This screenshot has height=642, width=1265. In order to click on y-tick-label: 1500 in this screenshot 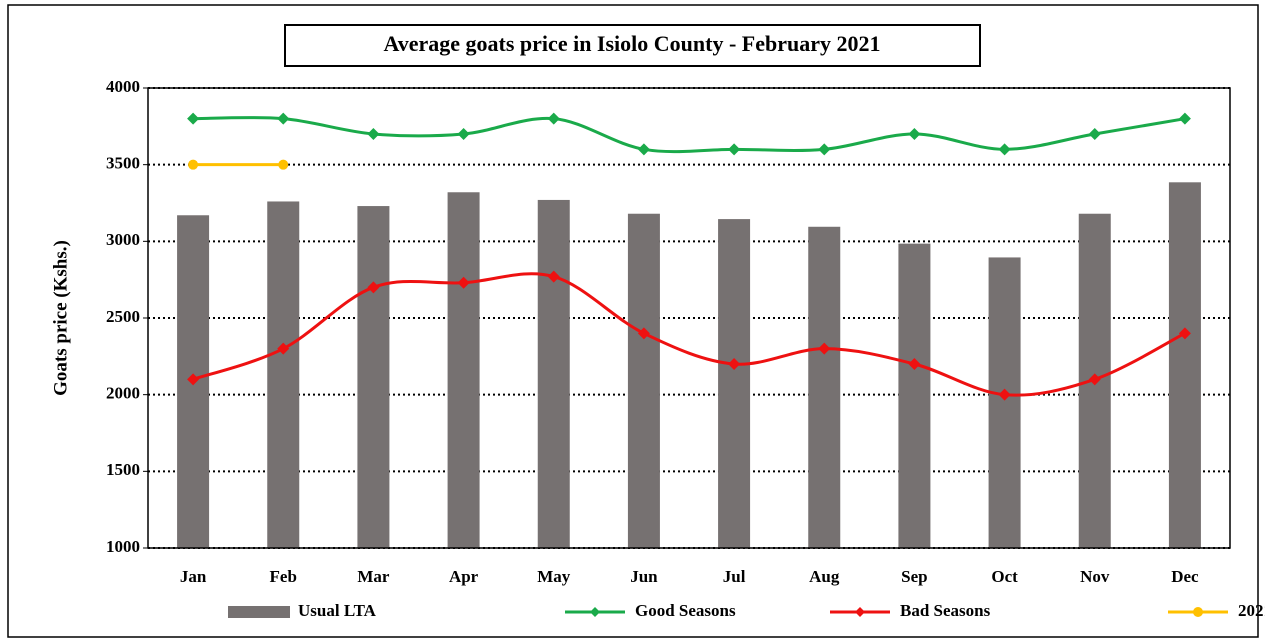, I will do `click(123, 469)`.